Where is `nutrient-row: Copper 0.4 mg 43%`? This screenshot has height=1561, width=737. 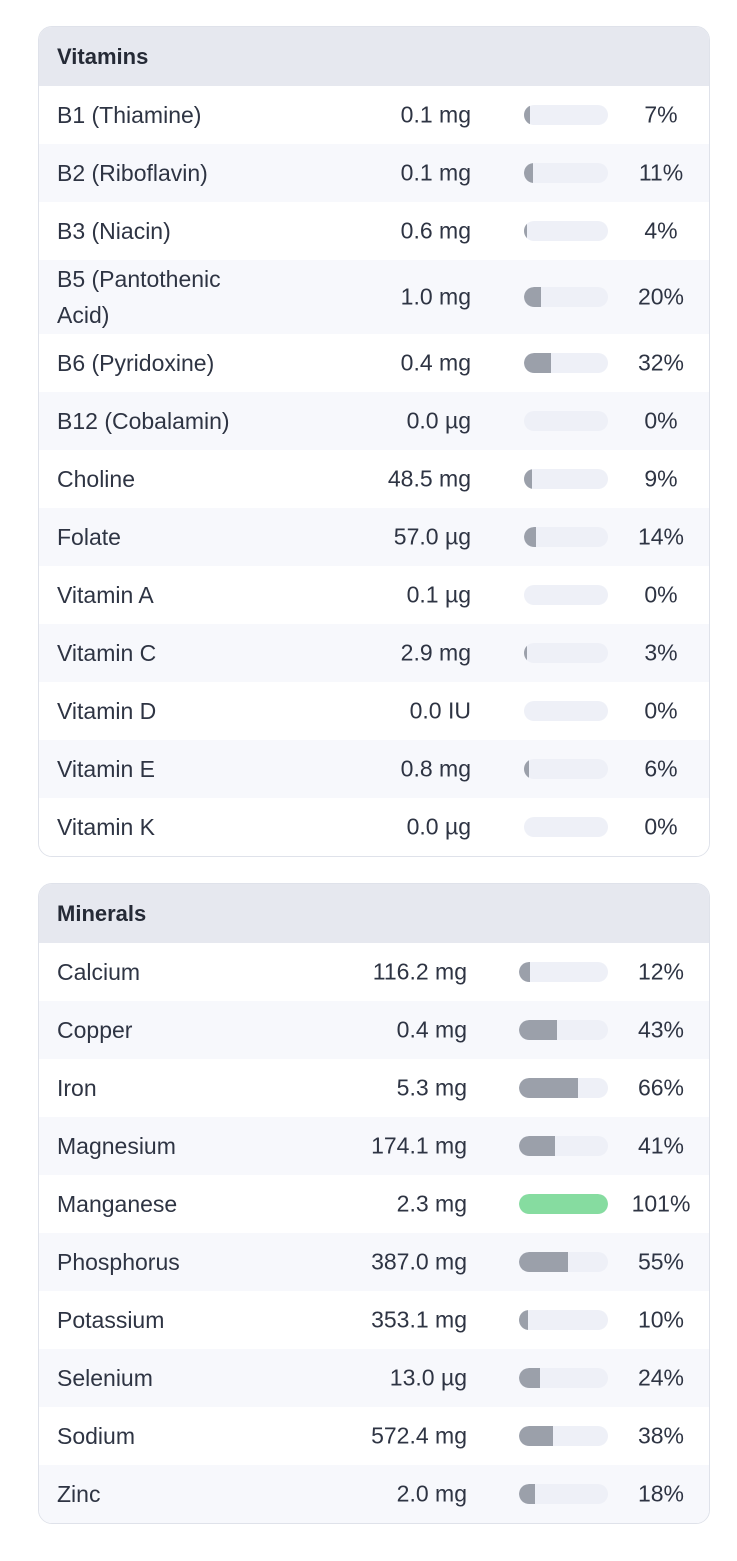
nutrient-row: Copper 0.4 mg 43% is located at coordinates (374, 1030).